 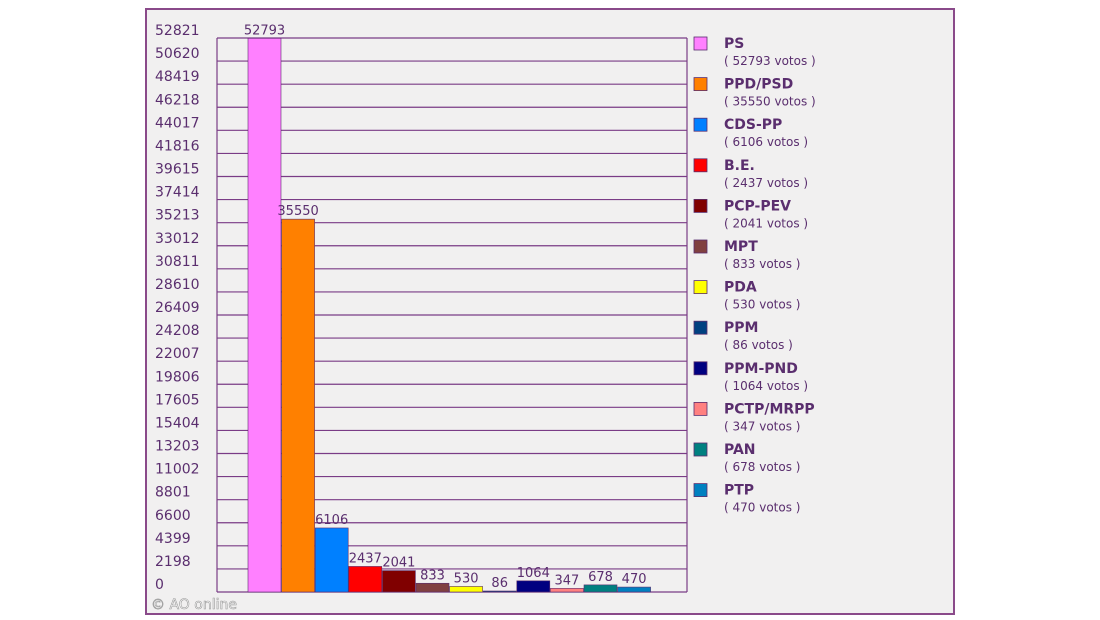 What do you see at coordinates (432, 575) in the screenshot?
I see `bar-value-label: 833` at bounding box center [432, 575].